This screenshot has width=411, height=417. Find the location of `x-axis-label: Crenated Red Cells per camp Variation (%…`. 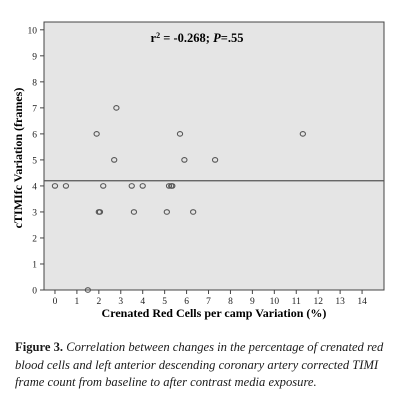

x-axis-label: Crenated Red Cells per camp Variation (%… is located at coordinates (214, 313).